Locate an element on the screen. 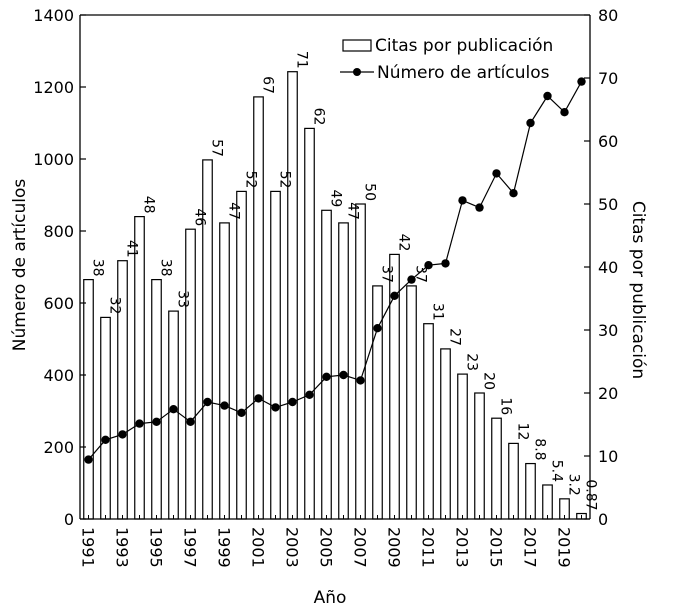 The image size is (678, 608). right-tick-label-50: 50 is located at coordinates (608, 204).